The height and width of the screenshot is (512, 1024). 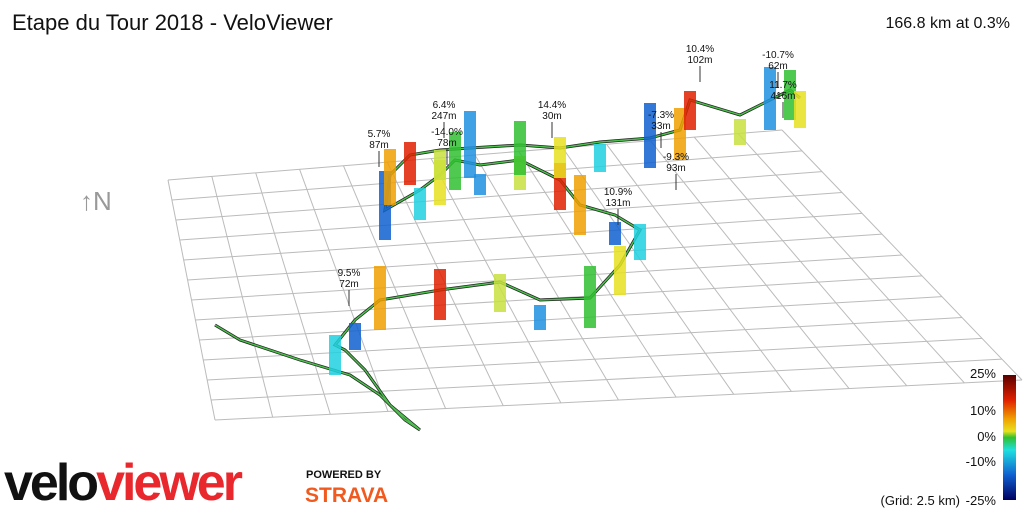 I want to click on legend-label: 25%, so click(x=983, y=373).